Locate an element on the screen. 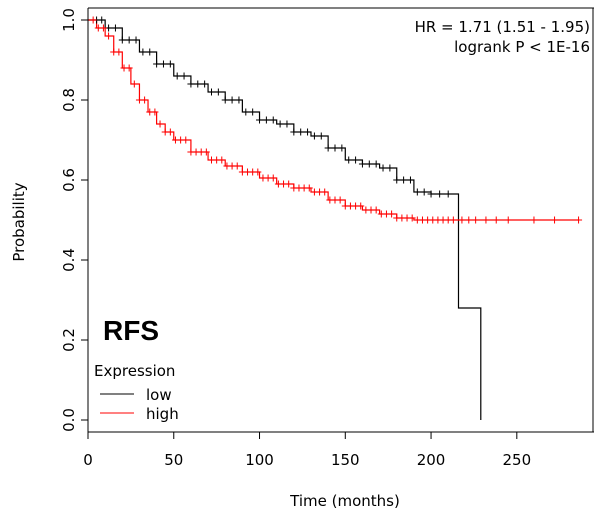 Image resolution: width=594 pixels, height=516 pixels. x-tick-label: 150 is located at coordinates (345, 460).